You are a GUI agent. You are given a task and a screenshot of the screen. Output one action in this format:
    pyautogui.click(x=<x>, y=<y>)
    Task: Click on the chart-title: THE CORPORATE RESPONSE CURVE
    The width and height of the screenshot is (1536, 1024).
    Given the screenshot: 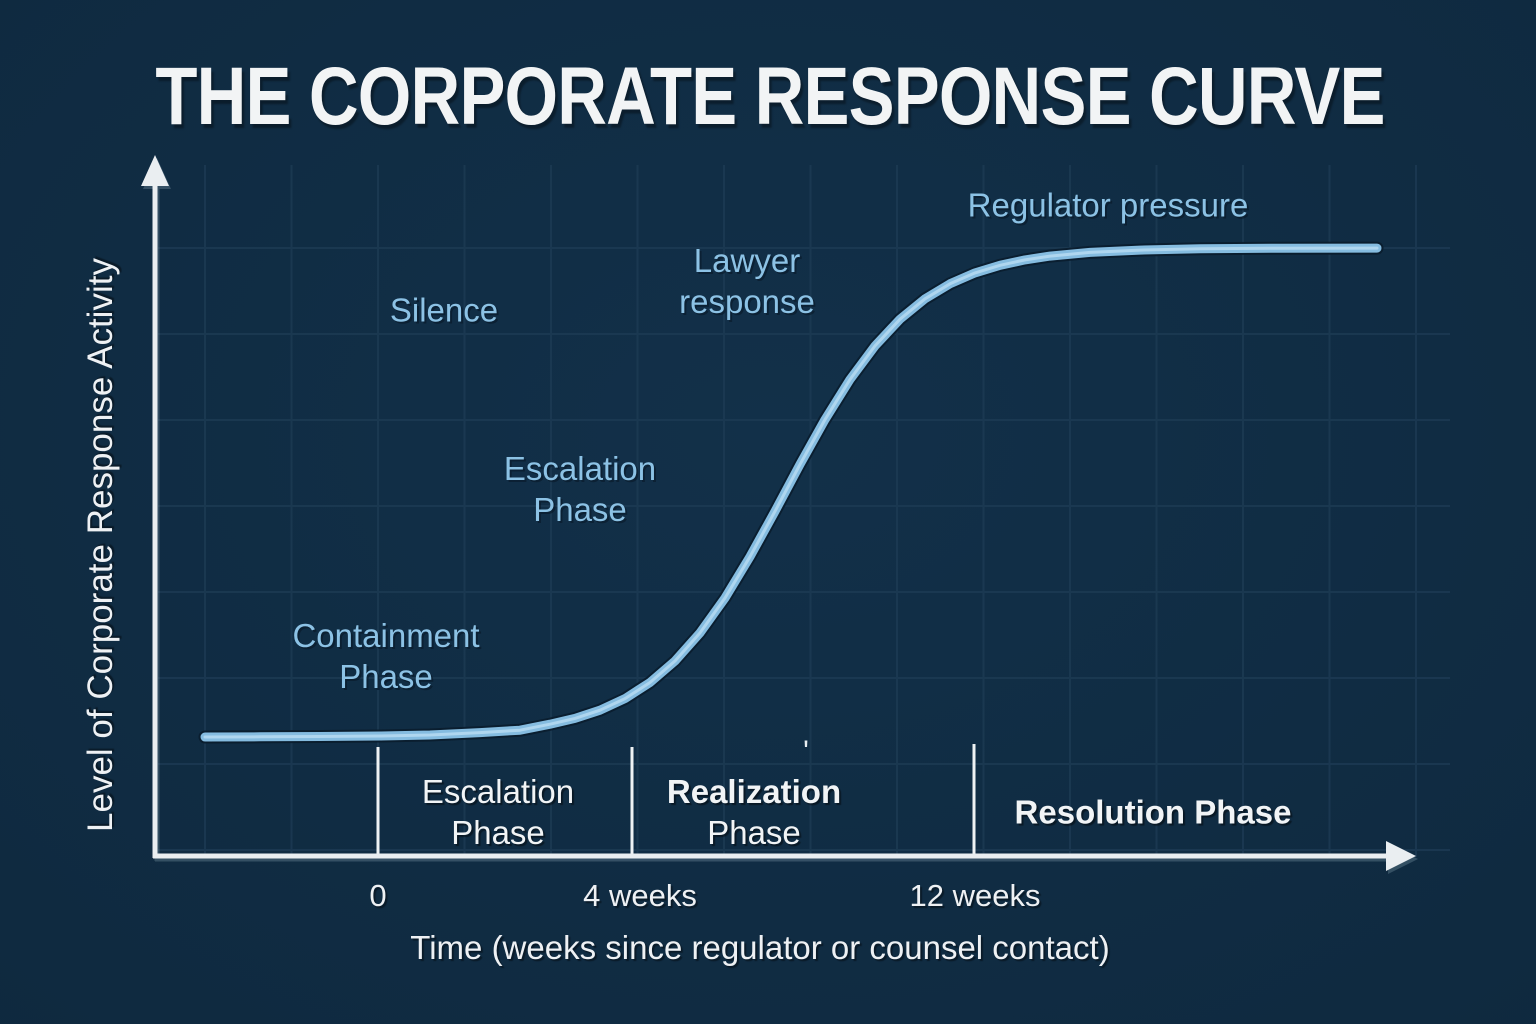 What is the action you would take?
    pyautogui.click(x=770, y=96)
    